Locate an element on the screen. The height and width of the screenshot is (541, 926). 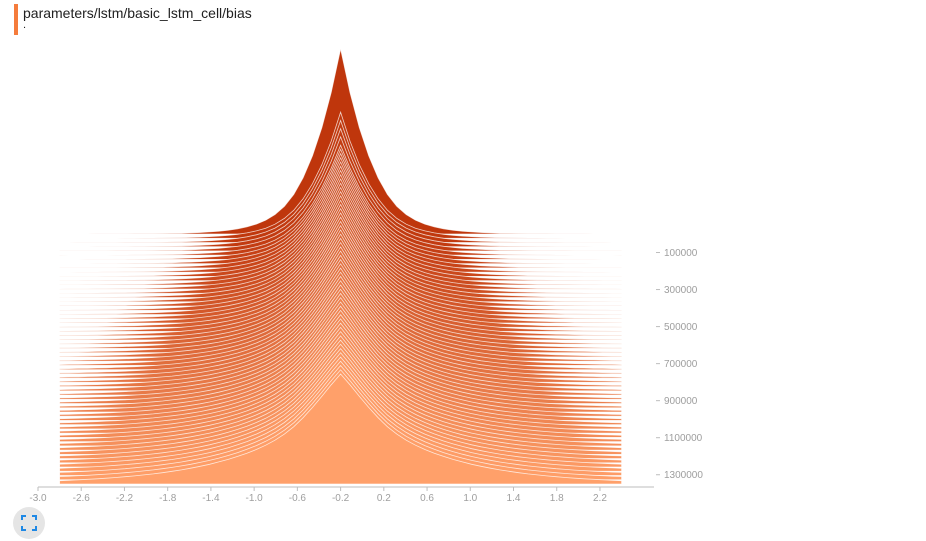
y-tick-label: 300000 is located at coordinates (681, 290).